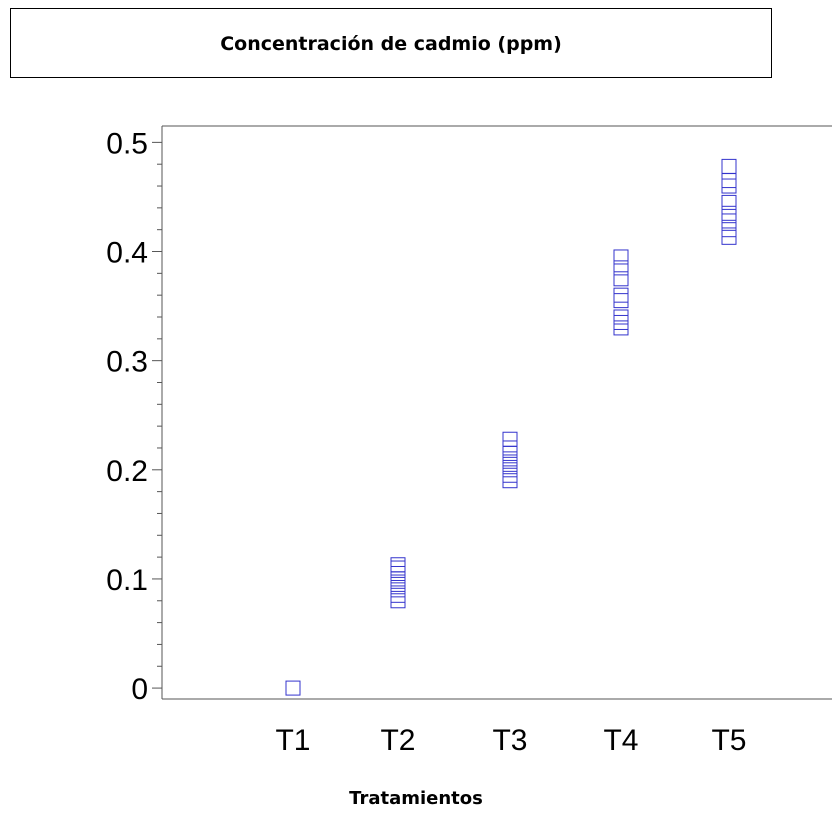 The width and height of the screenshot is (832, 818). Describe the element at coordinates (292, 740) in the screenshot. I see `x-tick-label: T1` at that location.